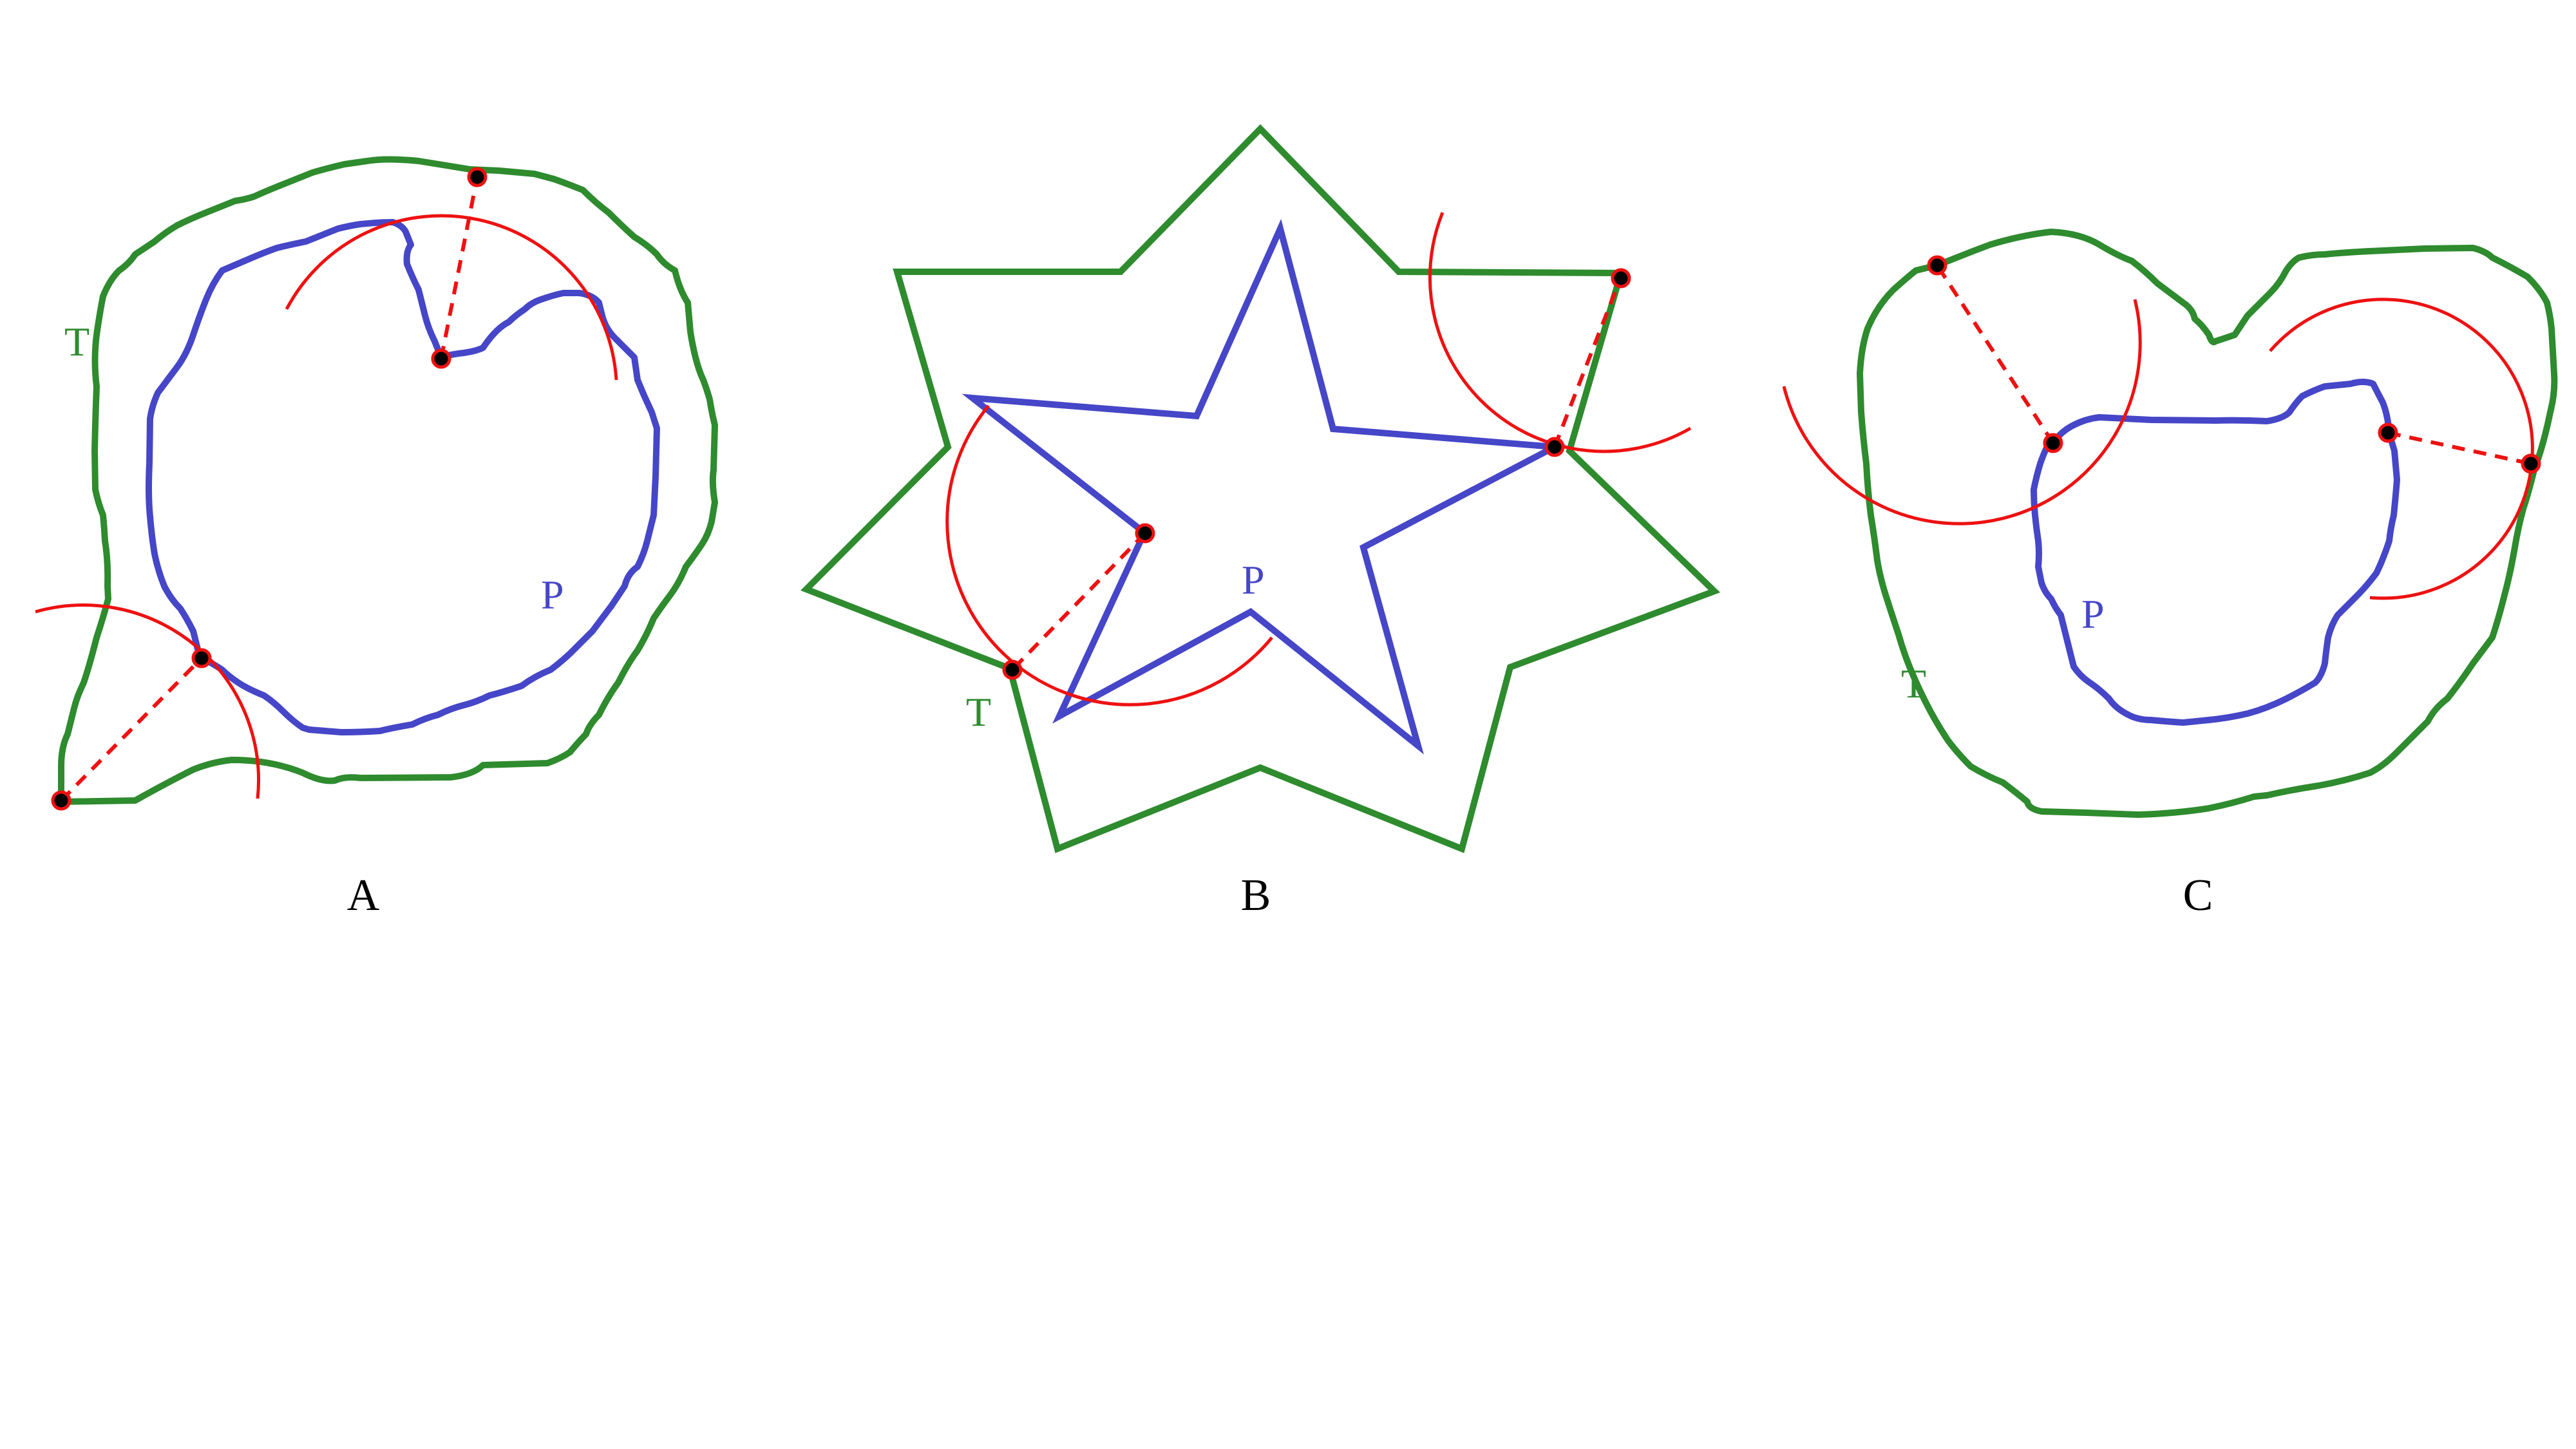  Describe the element at coordinates (1263, 487) in the screenshot. I see `pattern-star-p` at that location.